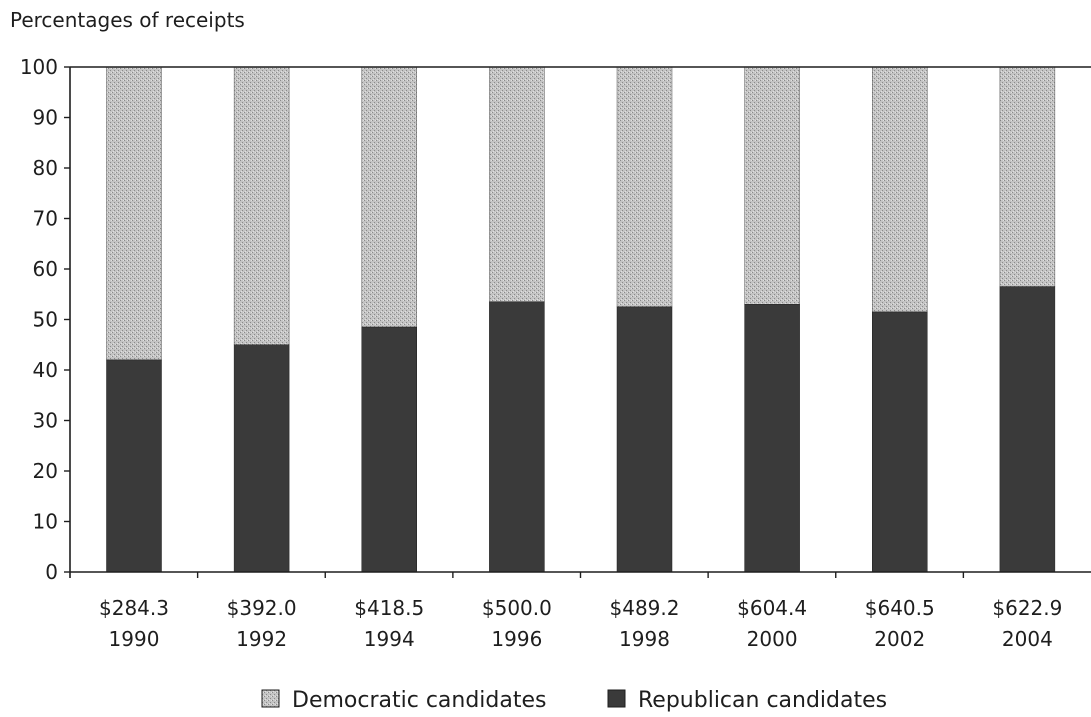 Image resolution: width=1091 pixels, height=717 pixels. What do you see at coordinates (772, 438) in the screenshot?
I see `bar-republican-2000` at bounding box center [772, 438].